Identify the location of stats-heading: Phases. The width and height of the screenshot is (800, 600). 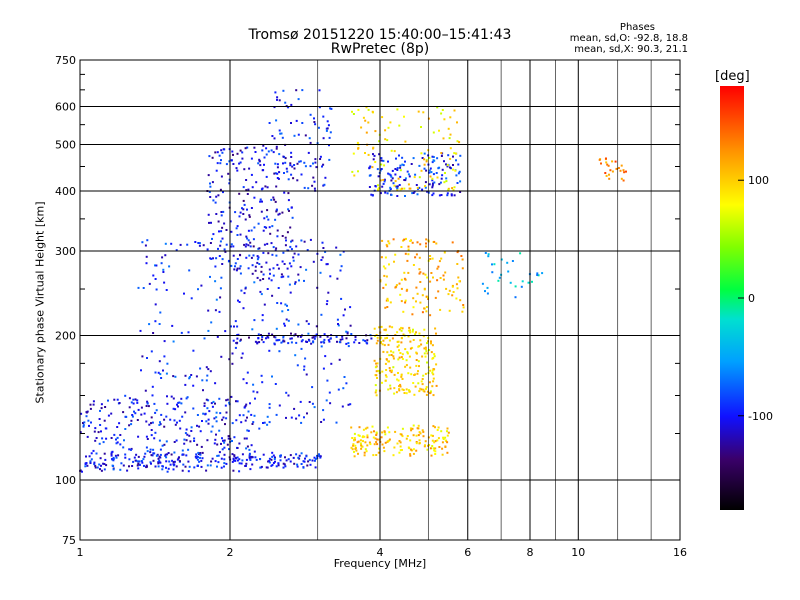
(637, 27).